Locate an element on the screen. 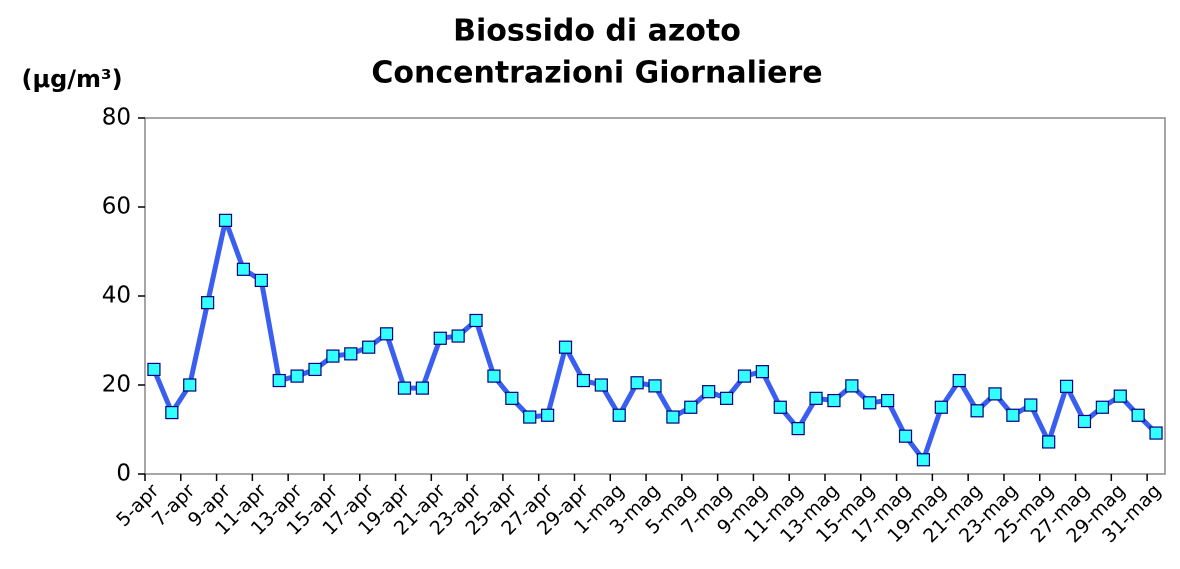  y-tick-label: 80 is located at coordinates (116, 118).